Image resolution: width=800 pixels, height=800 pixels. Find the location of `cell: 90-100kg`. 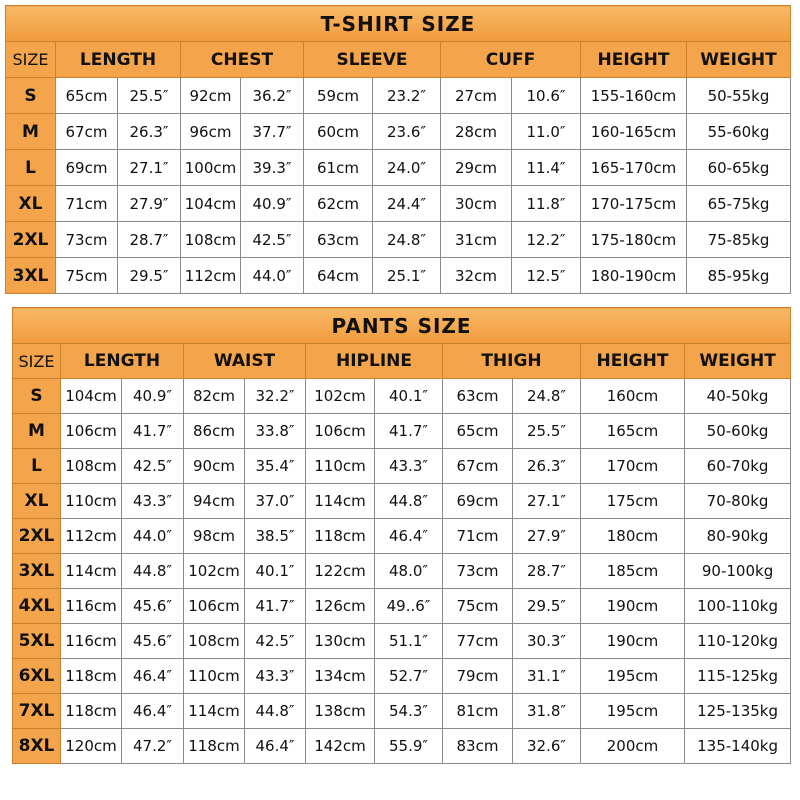

cell: 90-100kg is located at coordinates (737, 571).